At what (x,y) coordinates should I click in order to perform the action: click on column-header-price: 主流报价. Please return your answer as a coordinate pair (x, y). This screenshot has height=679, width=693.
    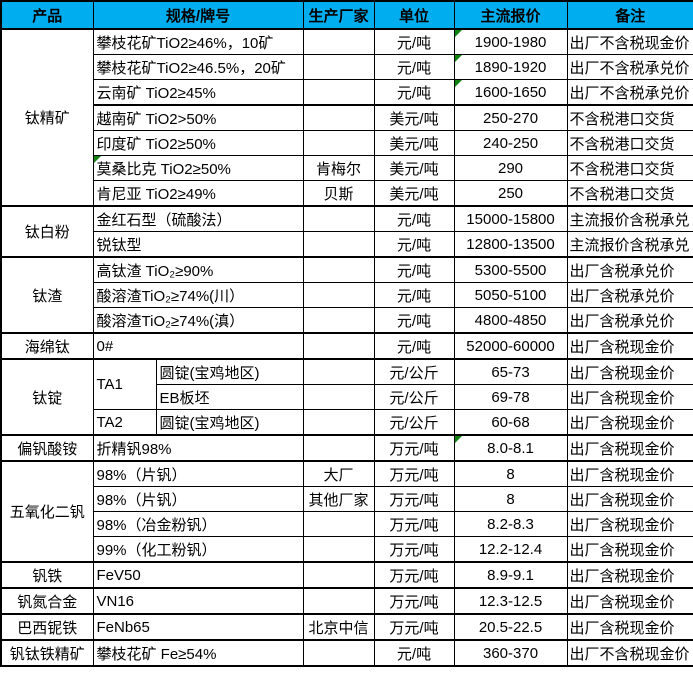
    Looking at the image, I should click on (510, 15).